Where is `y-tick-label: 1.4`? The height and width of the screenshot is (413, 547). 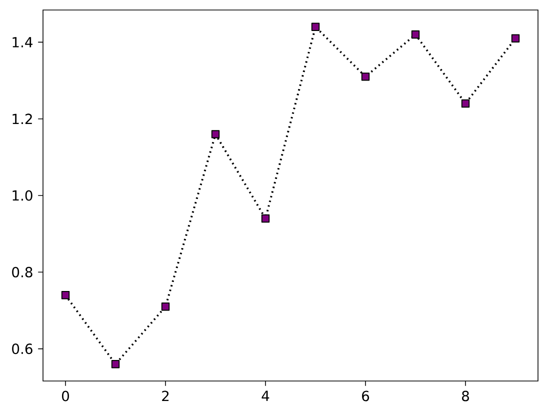 y-tick-label: 1.4 is located at coordinates (22, 42).